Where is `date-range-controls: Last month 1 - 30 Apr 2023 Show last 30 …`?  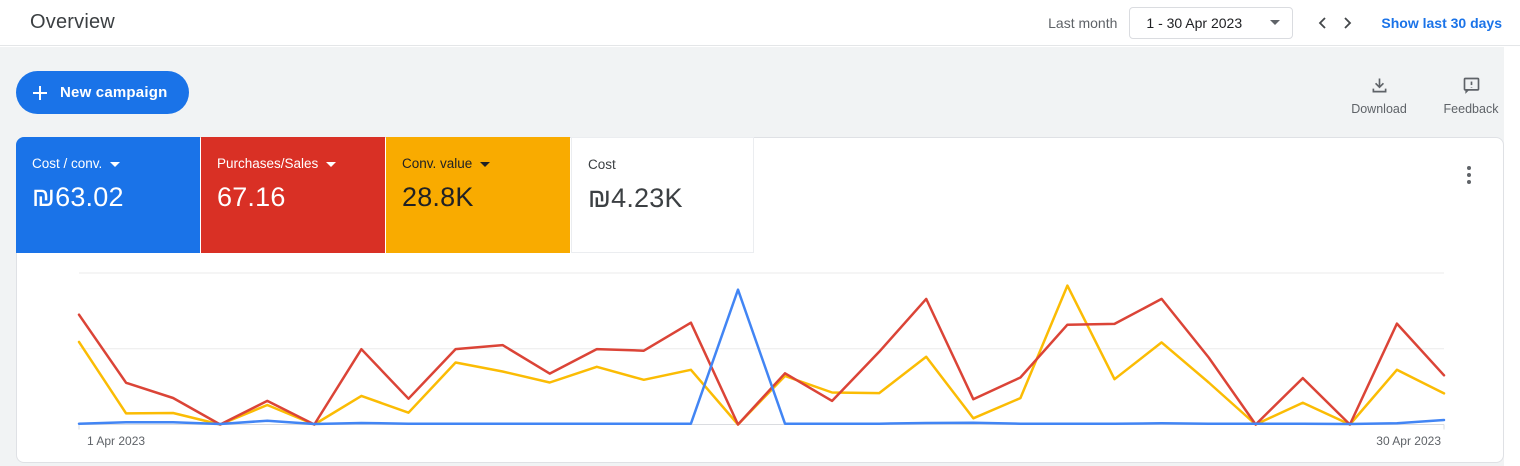 date-range-controls: Last month 1 - 30 Apr 2023 Show last 30 … is located at coordinates (1276, 22).